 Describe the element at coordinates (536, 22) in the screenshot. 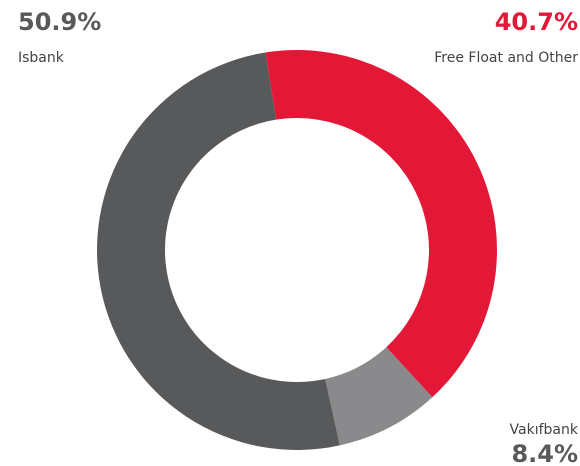

I see `value-label: 40.7%` at that location.